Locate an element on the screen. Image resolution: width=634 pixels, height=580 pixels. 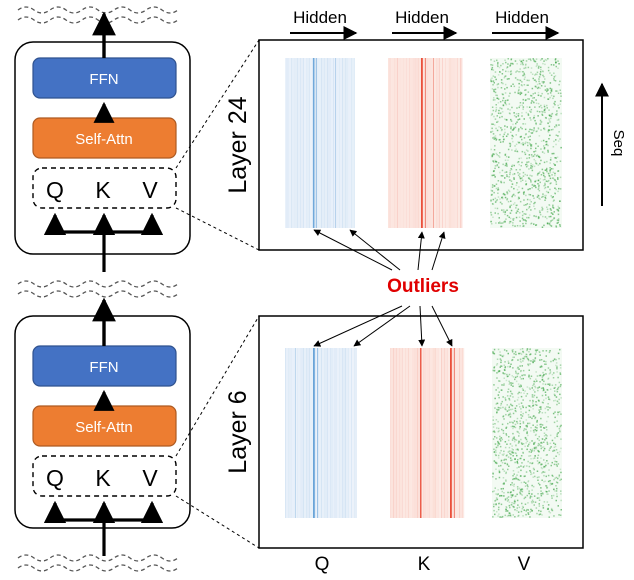
q-label-top: Q is located at coordinates (55, 190).